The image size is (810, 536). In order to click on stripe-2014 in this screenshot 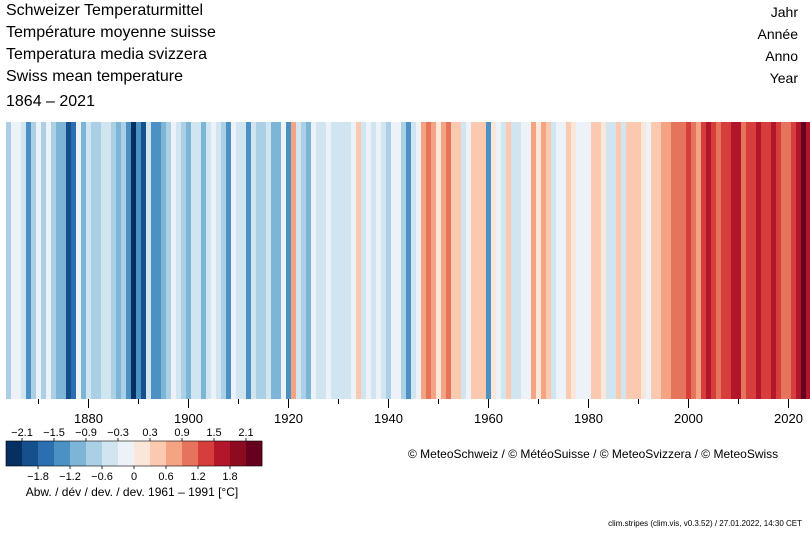, I will do `click(759, 260)`.